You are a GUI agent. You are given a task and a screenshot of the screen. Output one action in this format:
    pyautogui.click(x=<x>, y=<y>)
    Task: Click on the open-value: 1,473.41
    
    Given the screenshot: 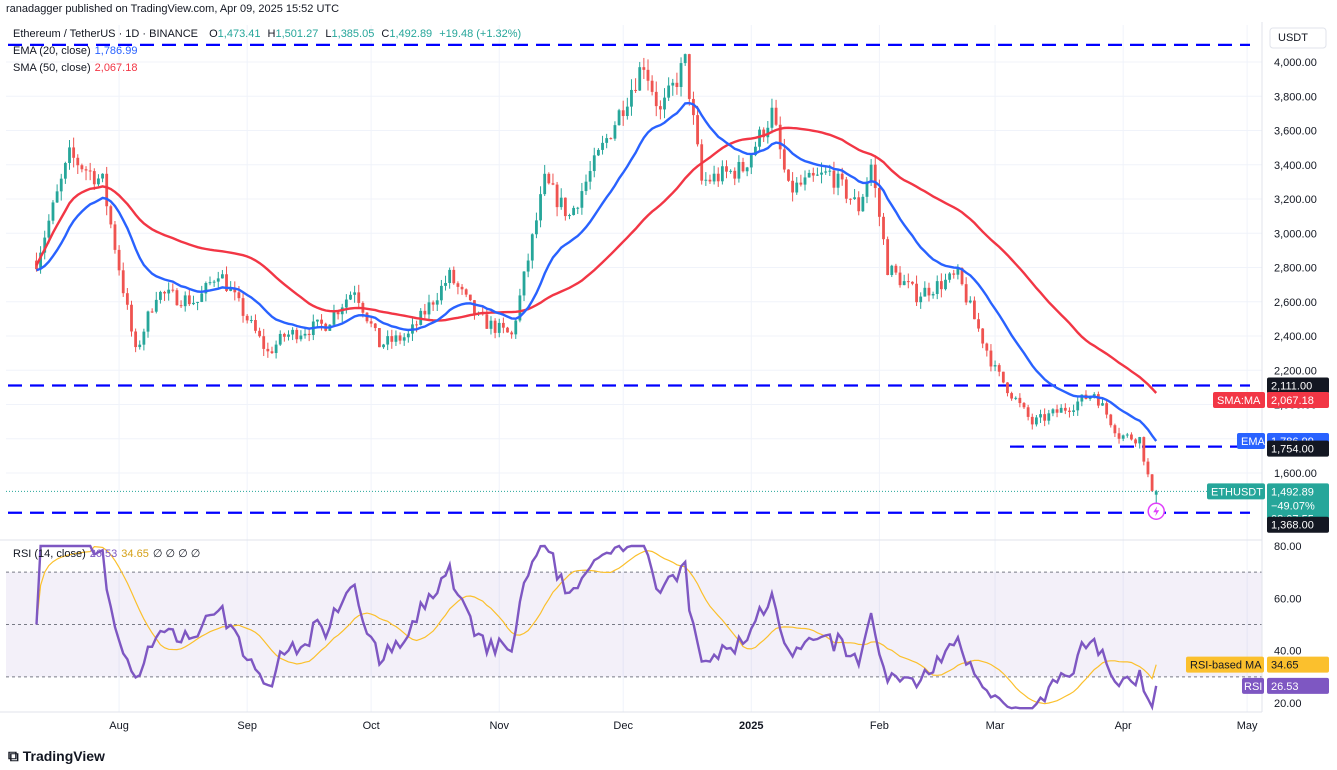 What is the action you would take?
    pyautogui.click(x=239, y=34)
    